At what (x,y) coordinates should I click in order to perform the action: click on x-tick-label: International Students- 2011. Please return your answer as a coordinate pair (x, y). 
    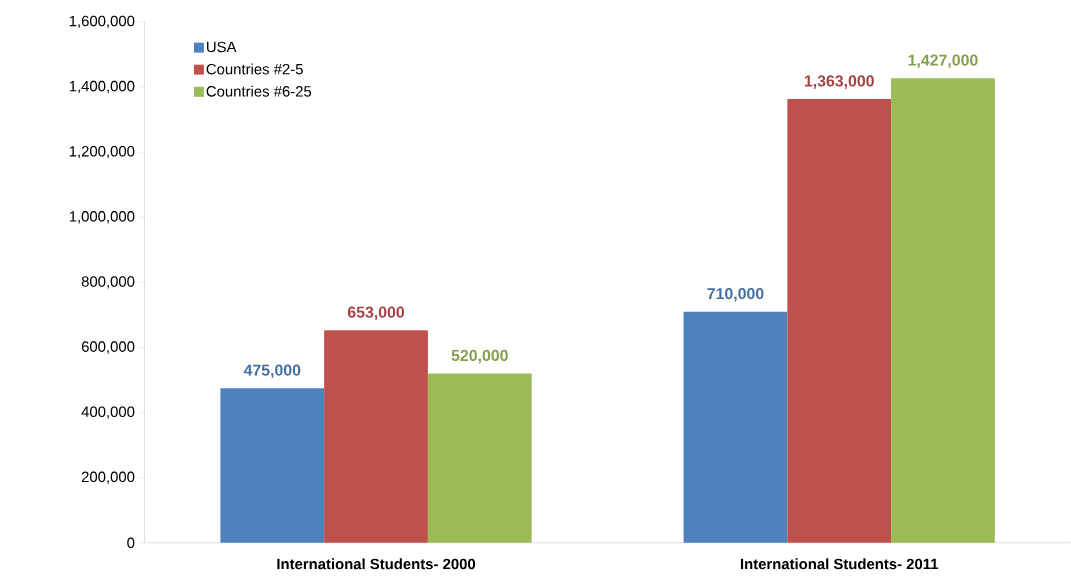
    Looking at the image, I should click on (839, 564).